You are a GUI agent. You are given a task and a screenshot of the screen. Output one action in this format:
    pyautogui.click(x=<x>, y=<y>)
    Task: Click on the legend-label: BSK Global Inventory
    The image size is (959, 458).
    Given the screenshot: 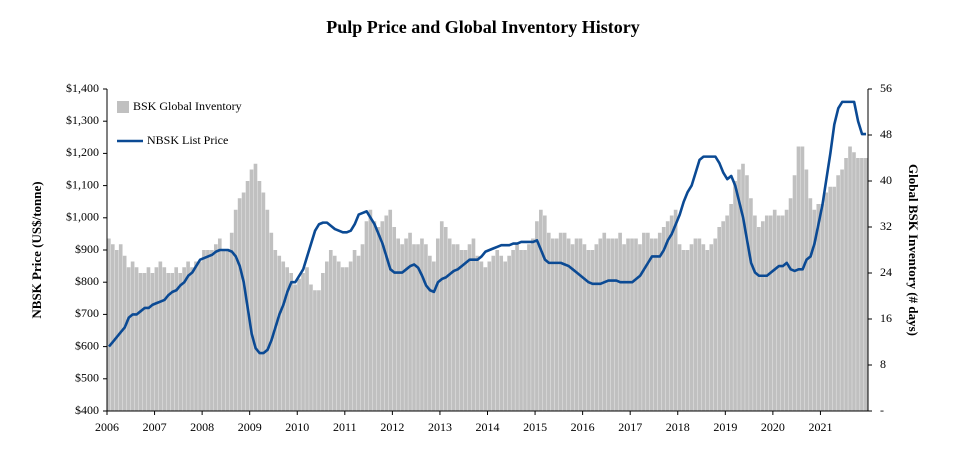 What is the action you would take?
    pyautogui.click(x=187, y=106)
    